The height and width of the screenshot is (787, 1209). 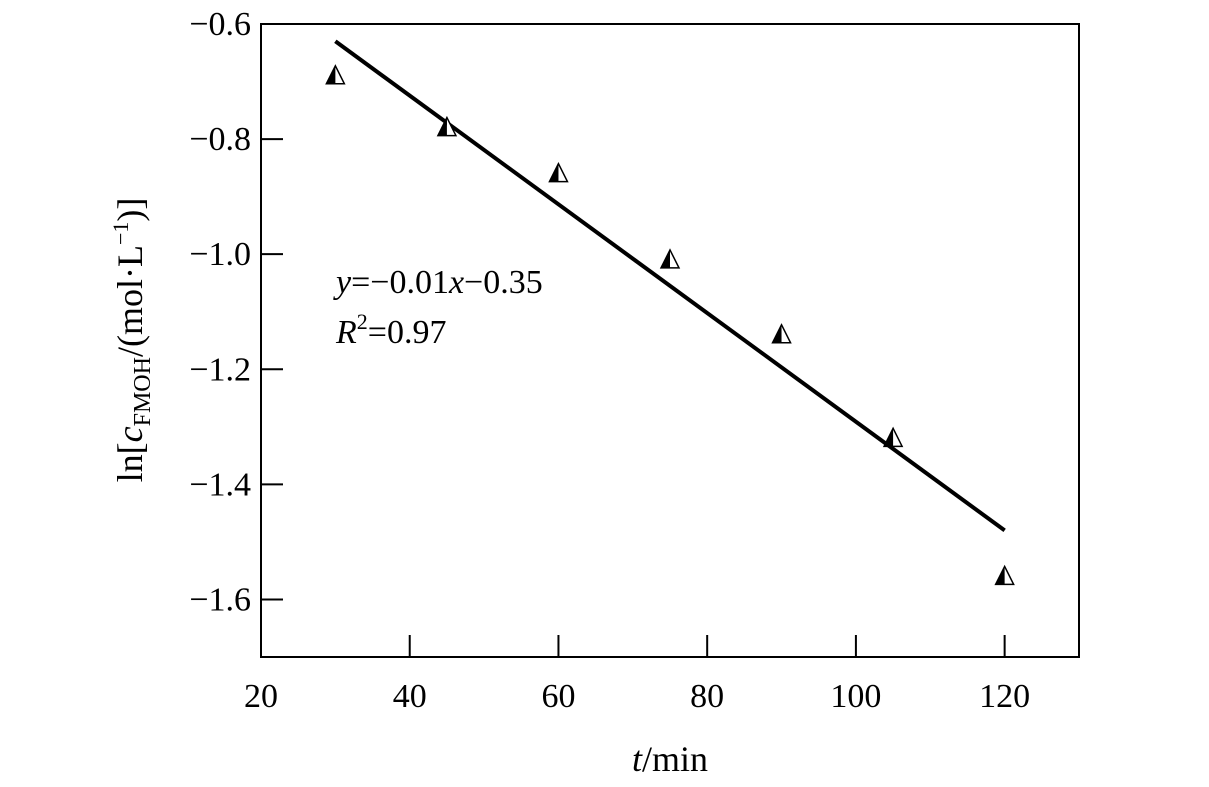 I want to click on x-tick-label: 60, so click(x=558, y=696).